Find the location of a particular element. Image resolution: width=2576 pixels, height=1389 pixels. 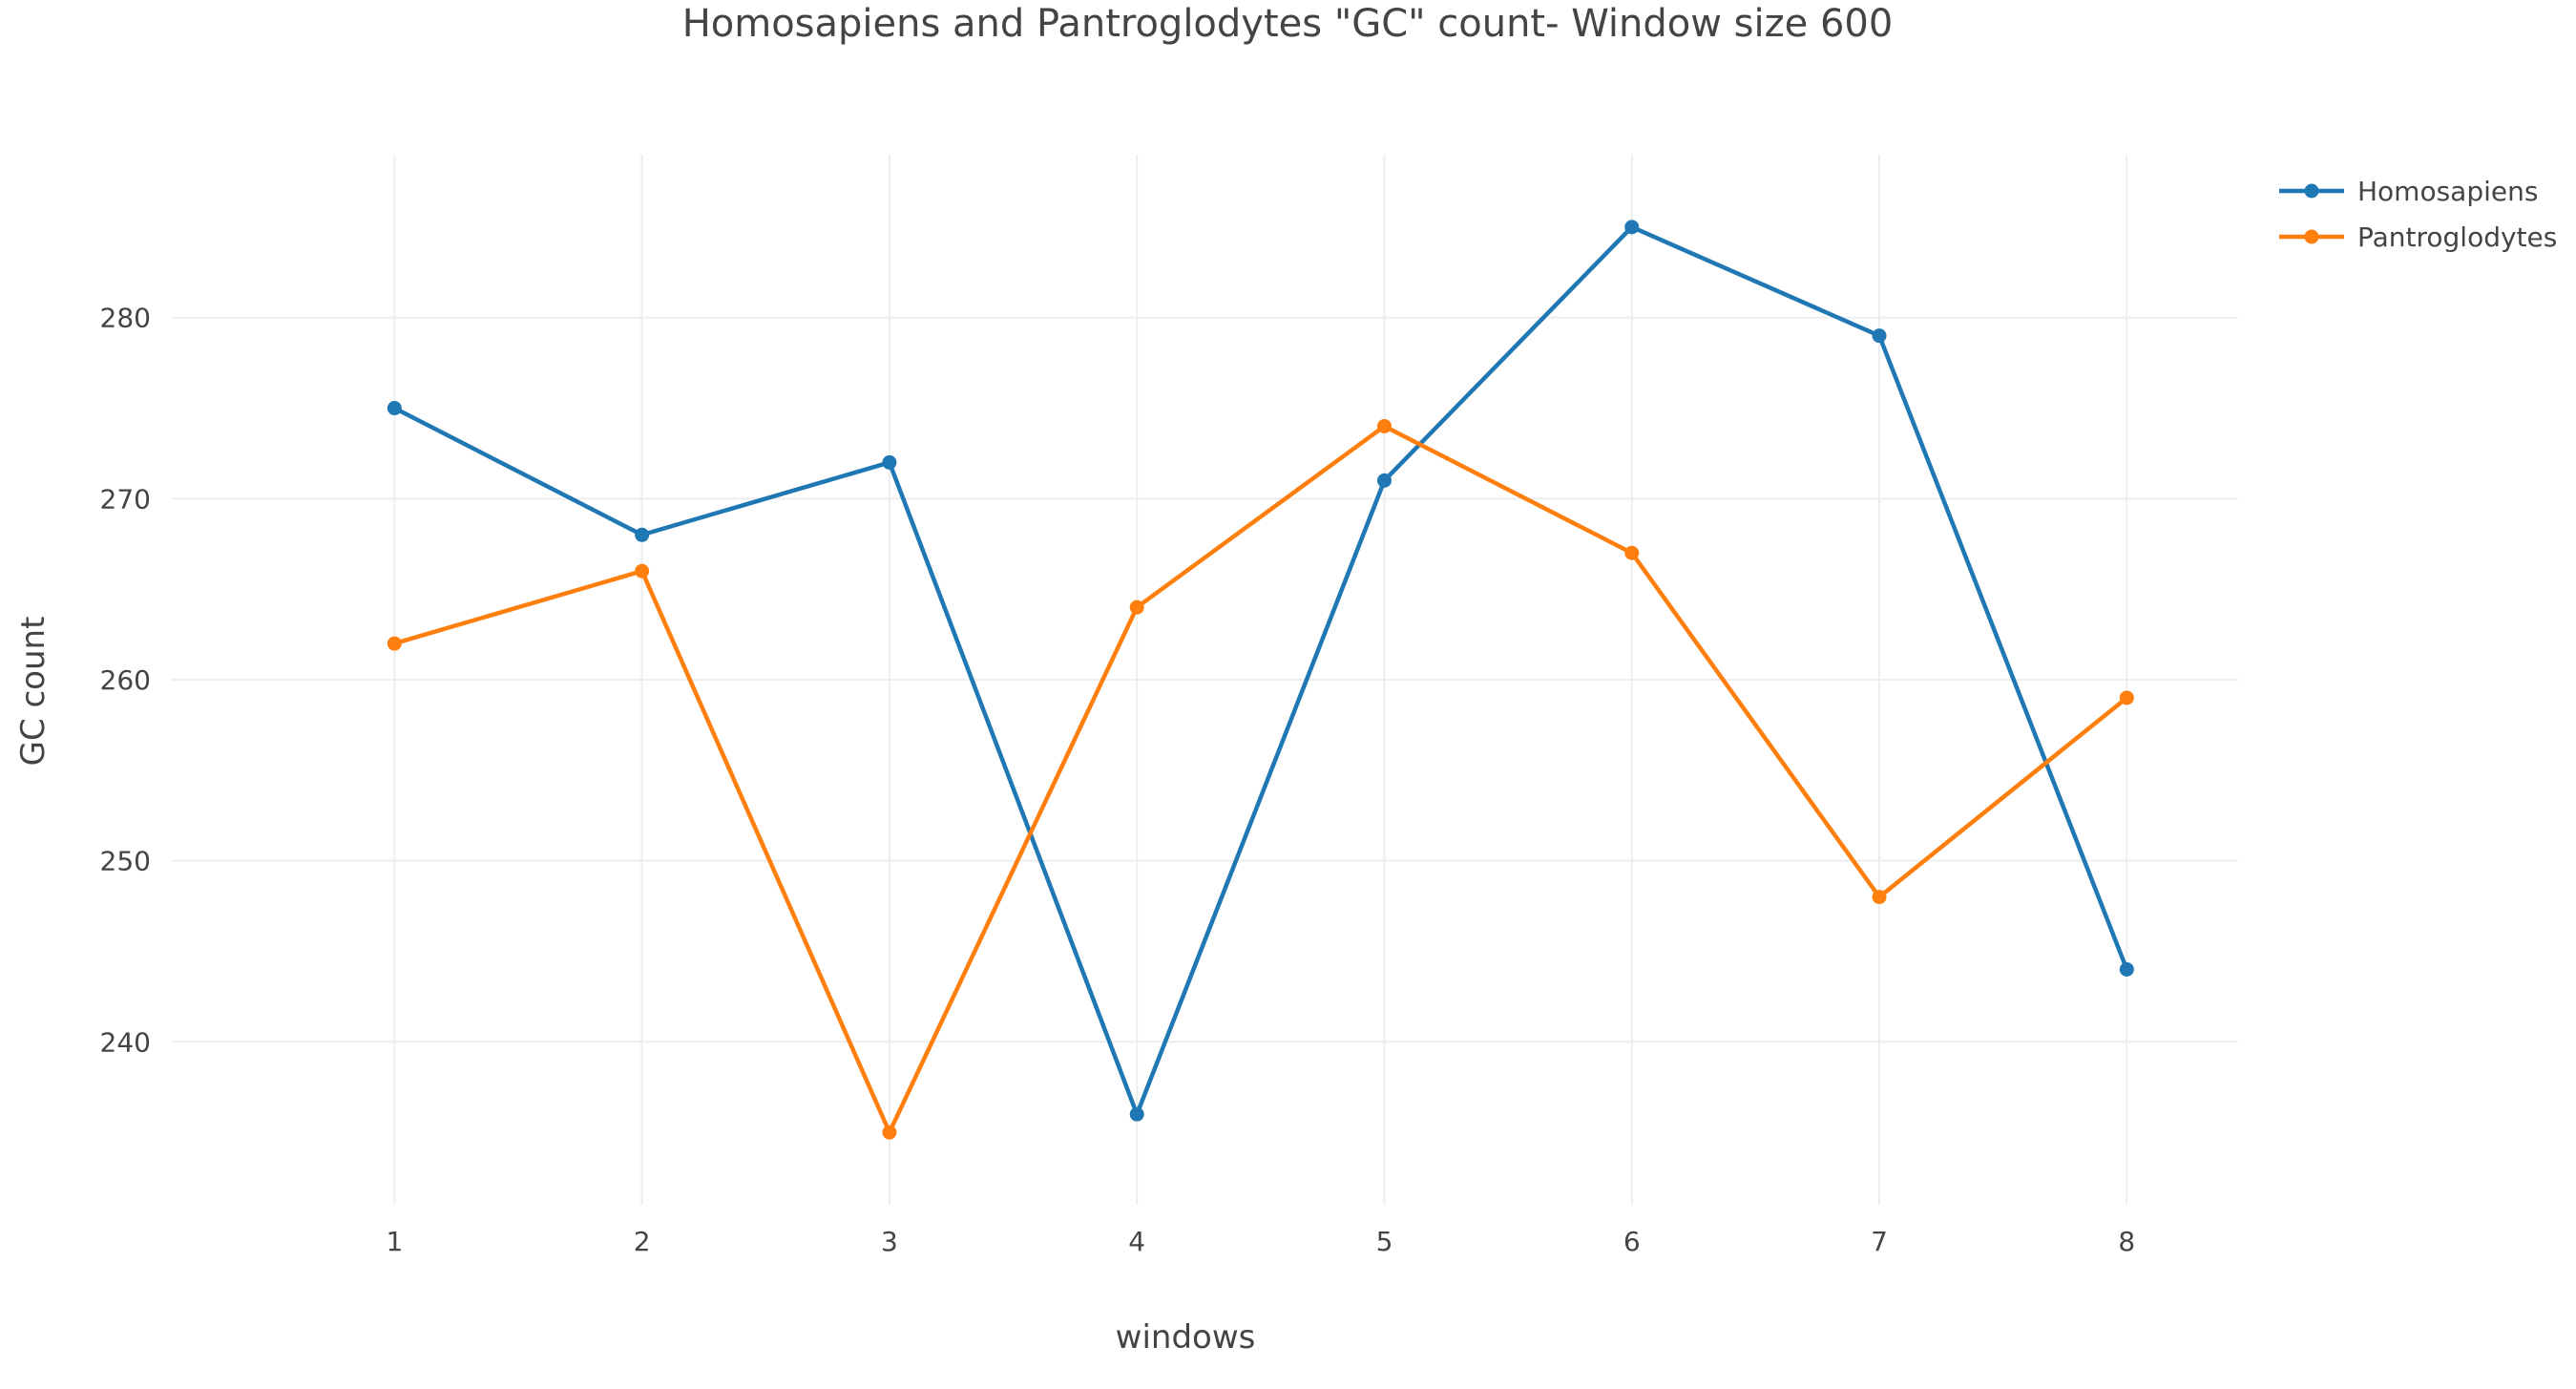

legend-label: Homosapiens is located at coordinates (2447, 192).